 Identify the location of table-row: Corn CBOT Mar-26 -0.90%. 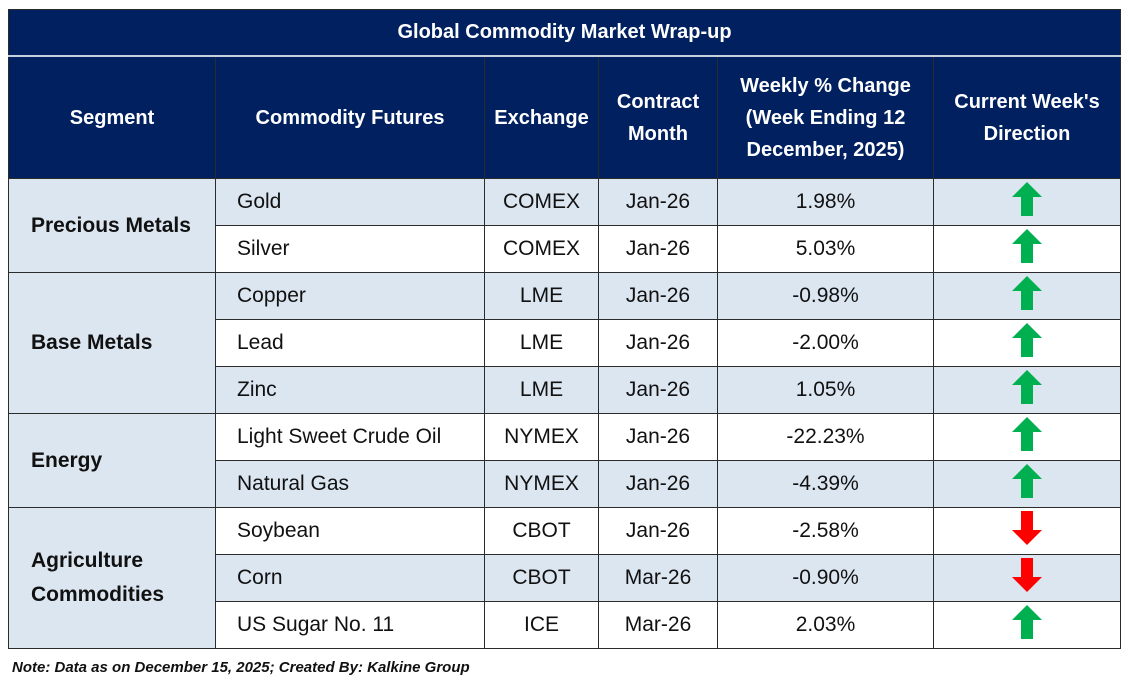
(565, 578).